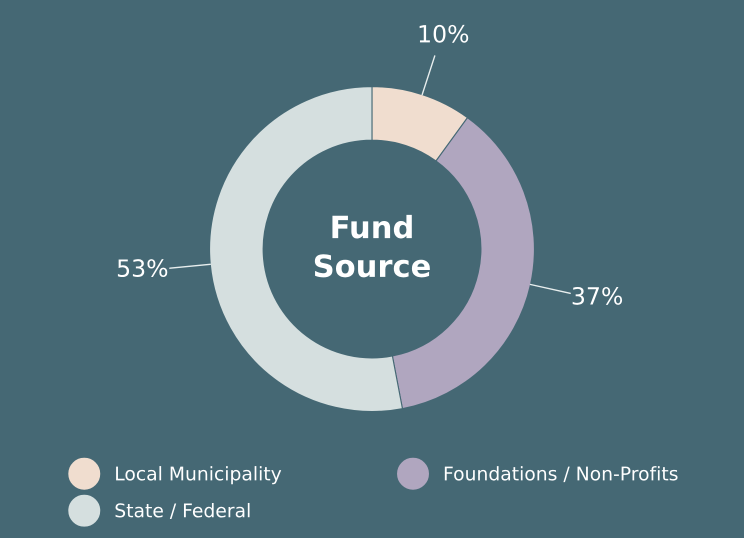 This screenshot has height=538, width=744. What do you see at coordinates (561, 474) in the screenshot?
I see `legend-label: Foundations / Non-Profits` at bounding box center [561, 474].